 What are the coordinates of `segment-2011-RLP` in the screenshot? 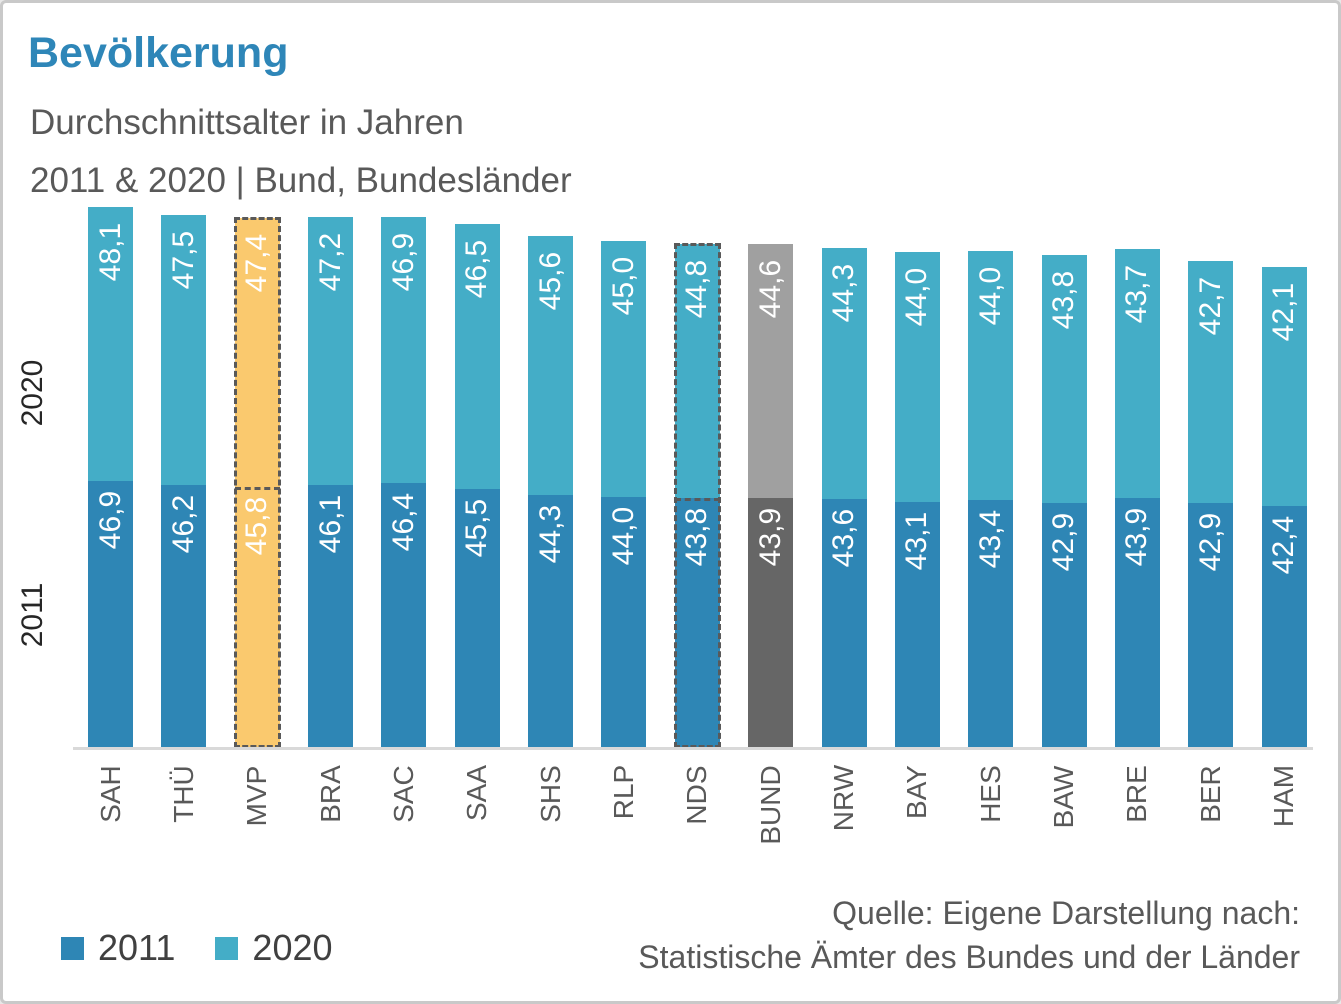 It's located at (624, 622).